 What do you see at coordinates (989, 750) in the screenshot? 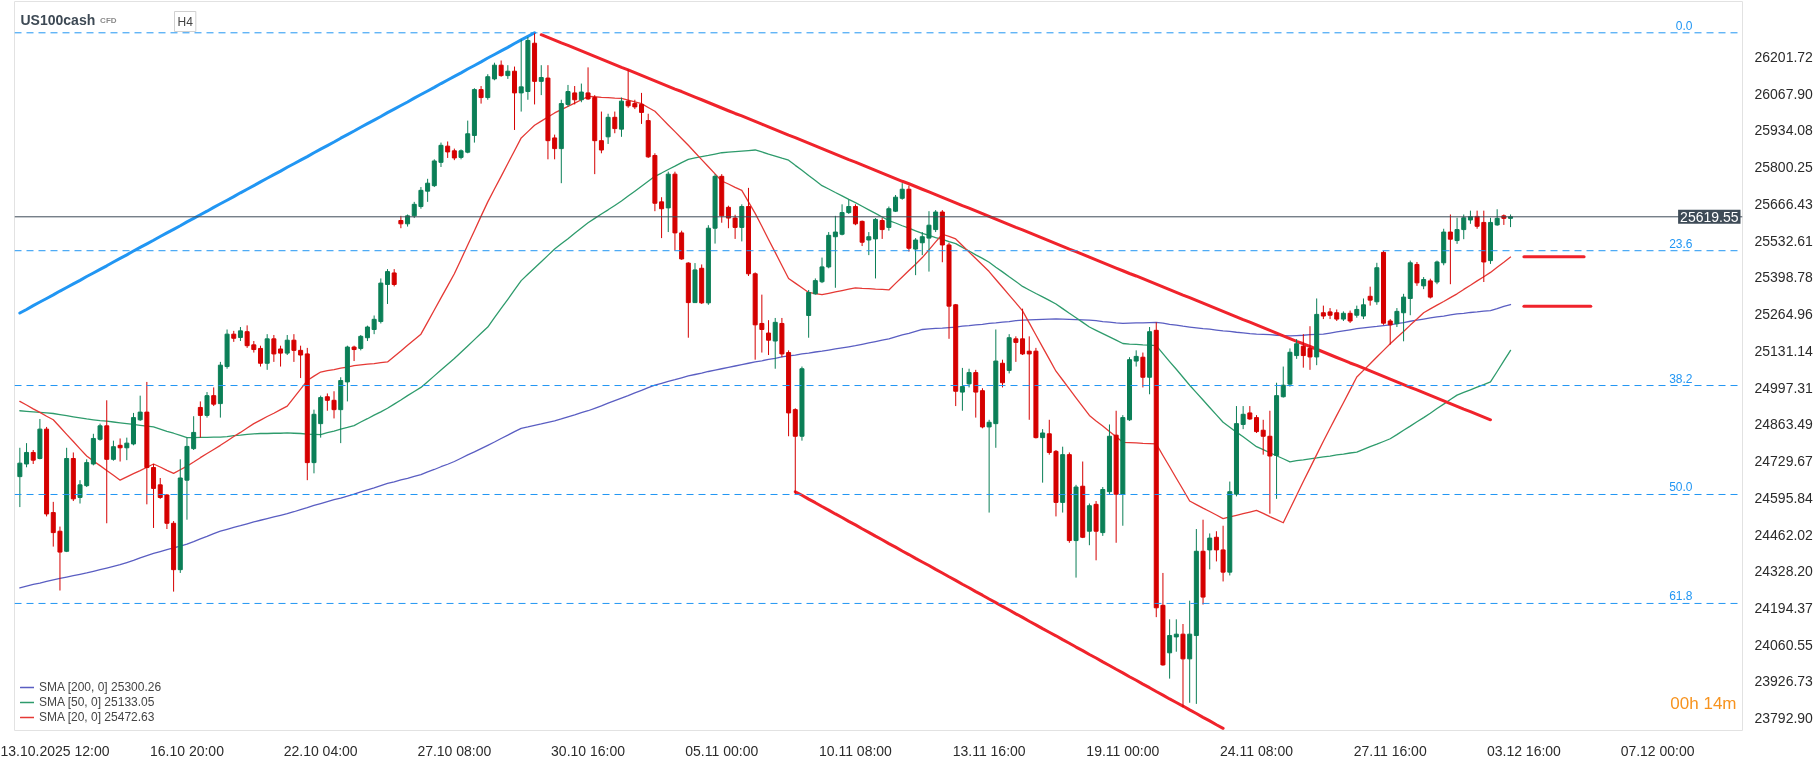
I see `x-tick-label: 13.11 16:00` at bounding box center [989, 750].